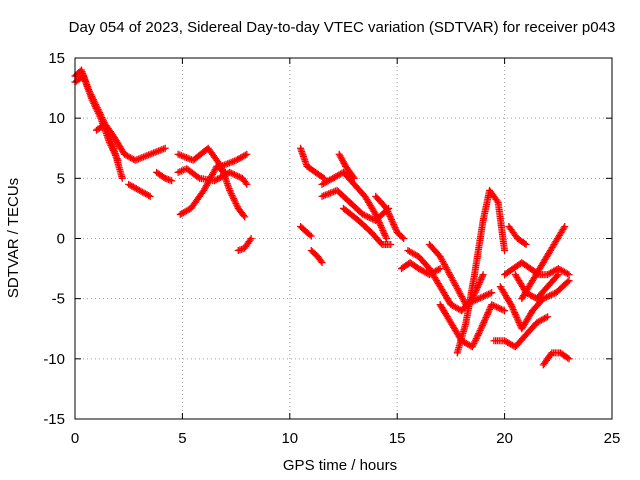 The image size is (640, 480). What do you see at coordinates (504, 438) in the screenshot?
I see `x-tick-label: 20` at bounding box center [504, 438].